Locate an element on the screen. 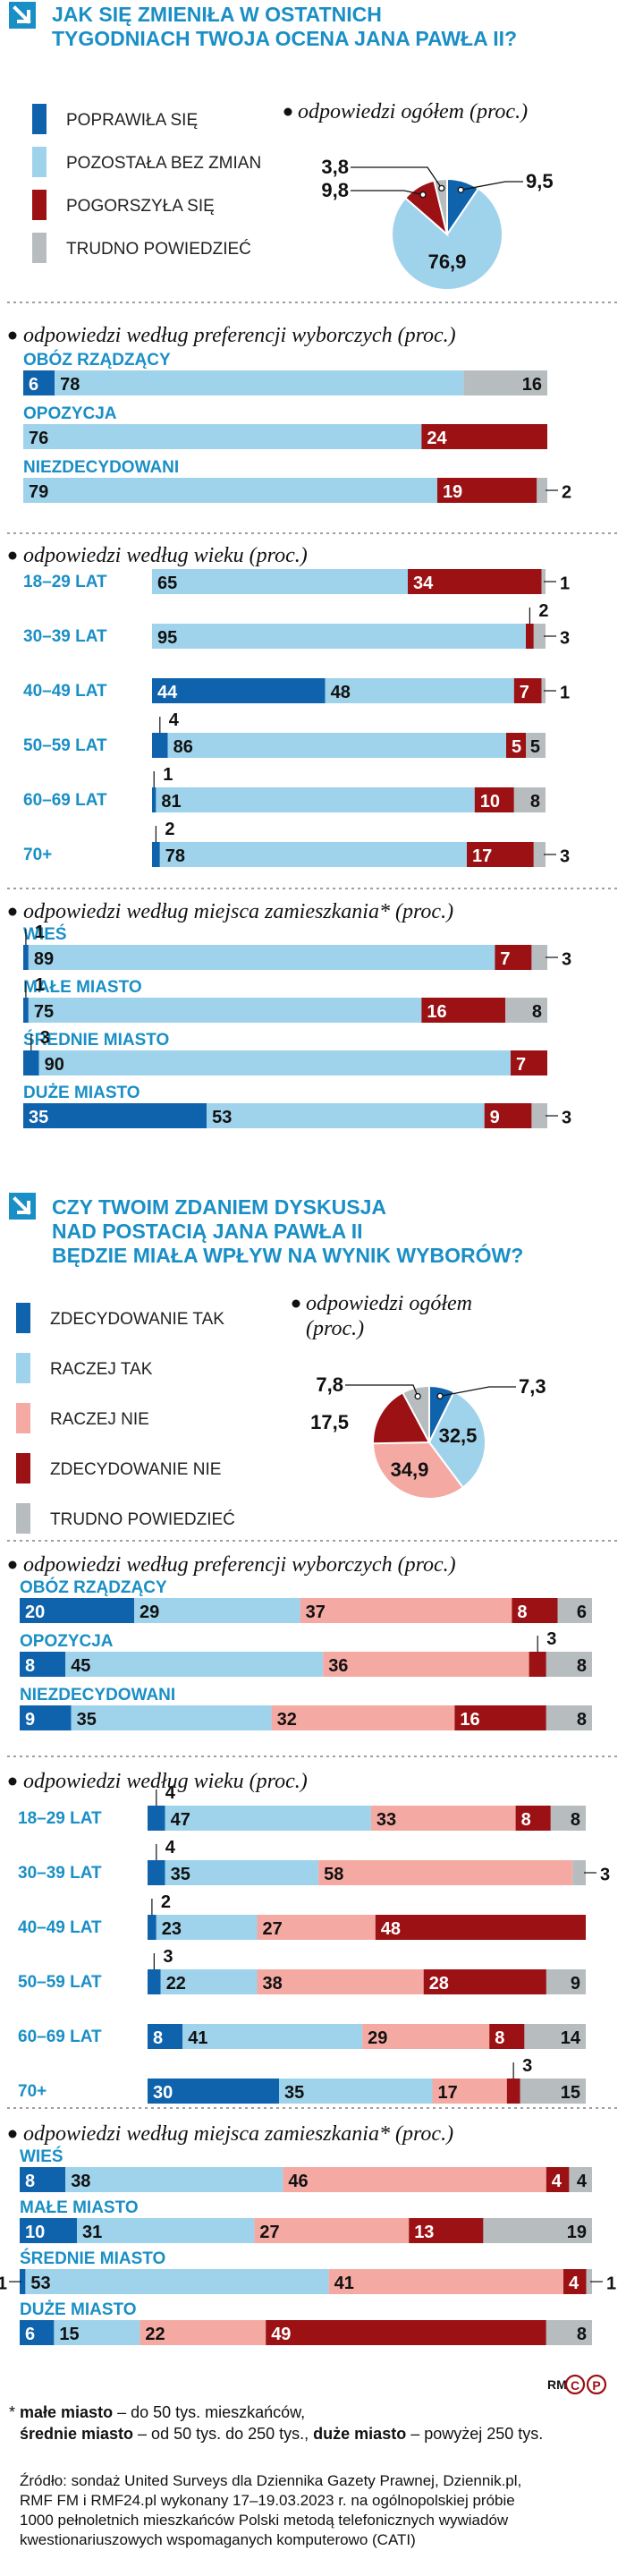 This screenshot has width=626, height=2576. legend-label: ZDECYDOWANIE NIE is located at coordinates (136, 1469).